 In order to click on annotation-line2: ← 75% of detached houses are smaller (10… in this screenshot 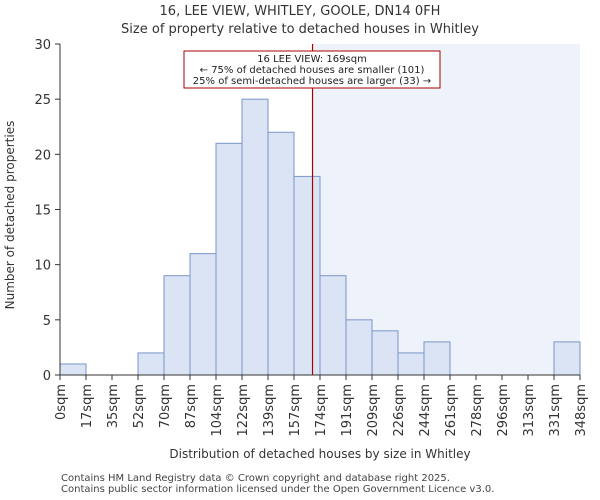, I will do `click(312, 70)`.